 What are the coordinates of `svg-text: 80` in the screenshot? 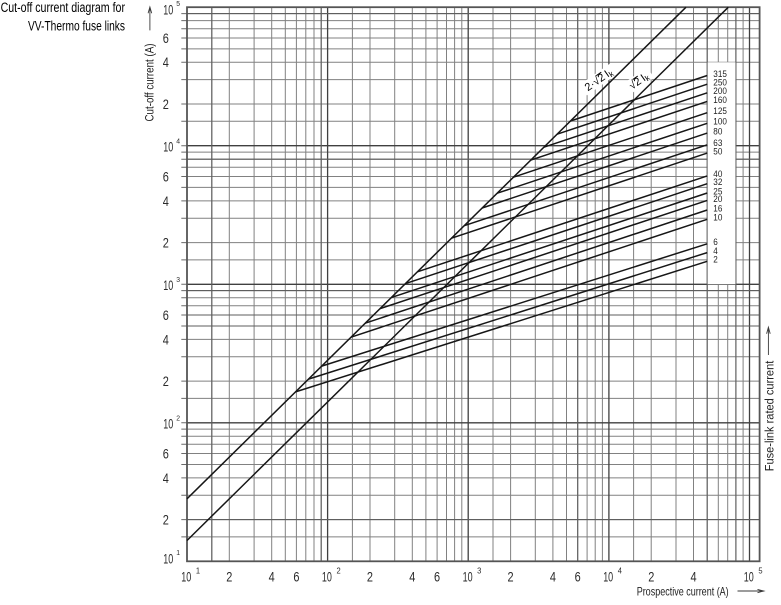 It's located at (717, 131).